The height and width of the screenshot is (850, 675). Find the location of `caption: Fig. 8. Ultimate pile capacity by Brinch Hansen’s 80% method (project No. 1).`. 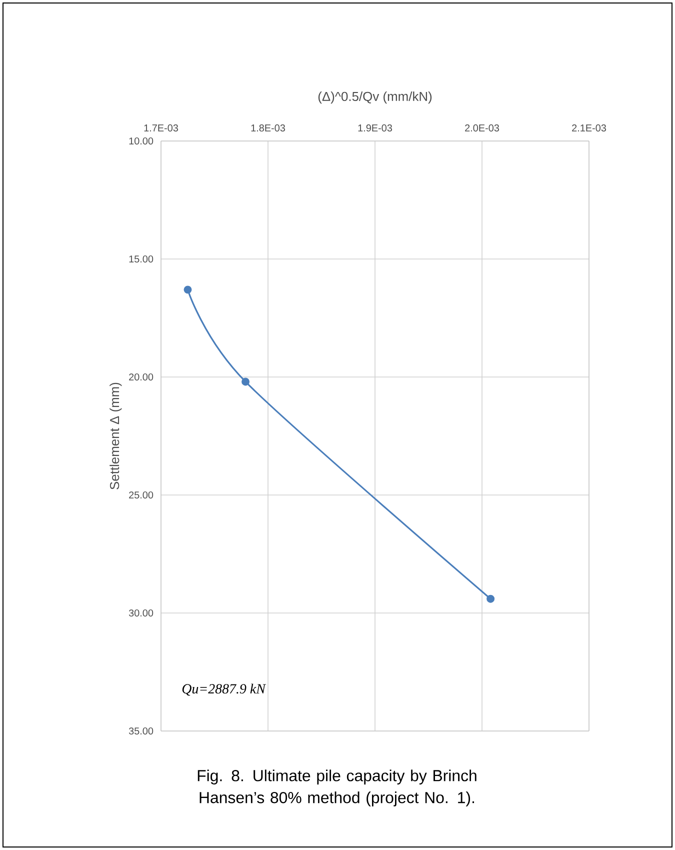

caption: Fig. 8. Ultimate pile capacity by Brinch Hansen’s 80% method (project No. 1). is located at coordinates (337, 788).